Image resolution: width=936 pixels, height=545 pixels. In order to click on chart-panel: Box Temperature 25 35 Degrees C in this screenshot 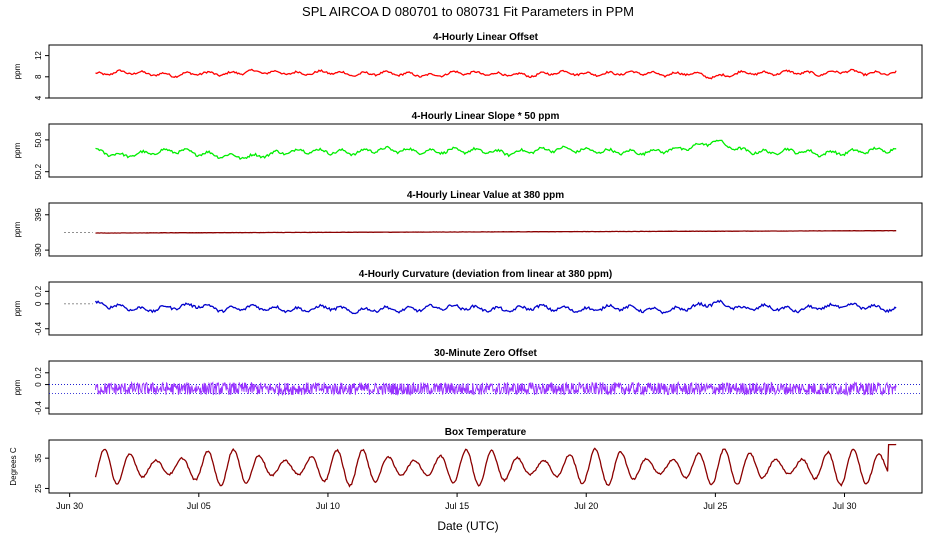, I will do `click(466, 460)`.